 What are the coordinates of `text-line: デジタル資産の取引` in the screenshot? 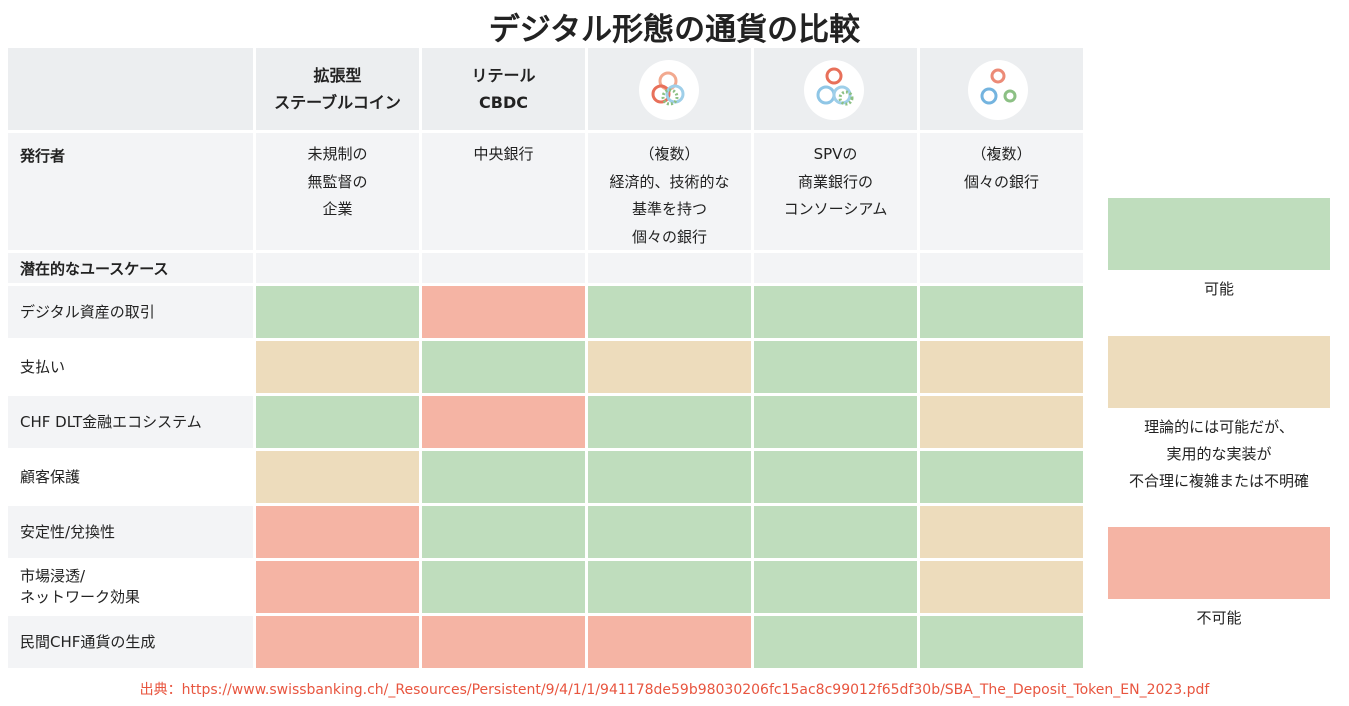 It's located at (87, 311).